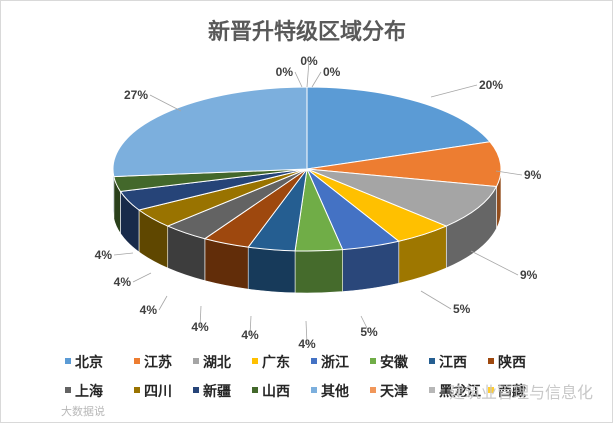 The width and height of the screenshot is (613, 424). What do you see at coordinates (314, 361) in the screenshot?
I see `legend-swatch-浙江` at bounding box center [314, 361].